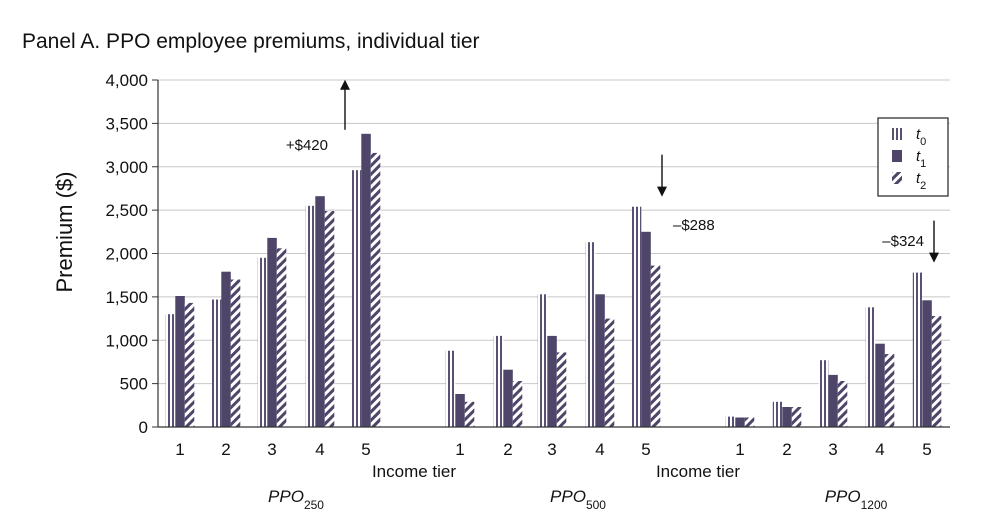  I want to click on annotation-label: +$420, so click(307, 145).